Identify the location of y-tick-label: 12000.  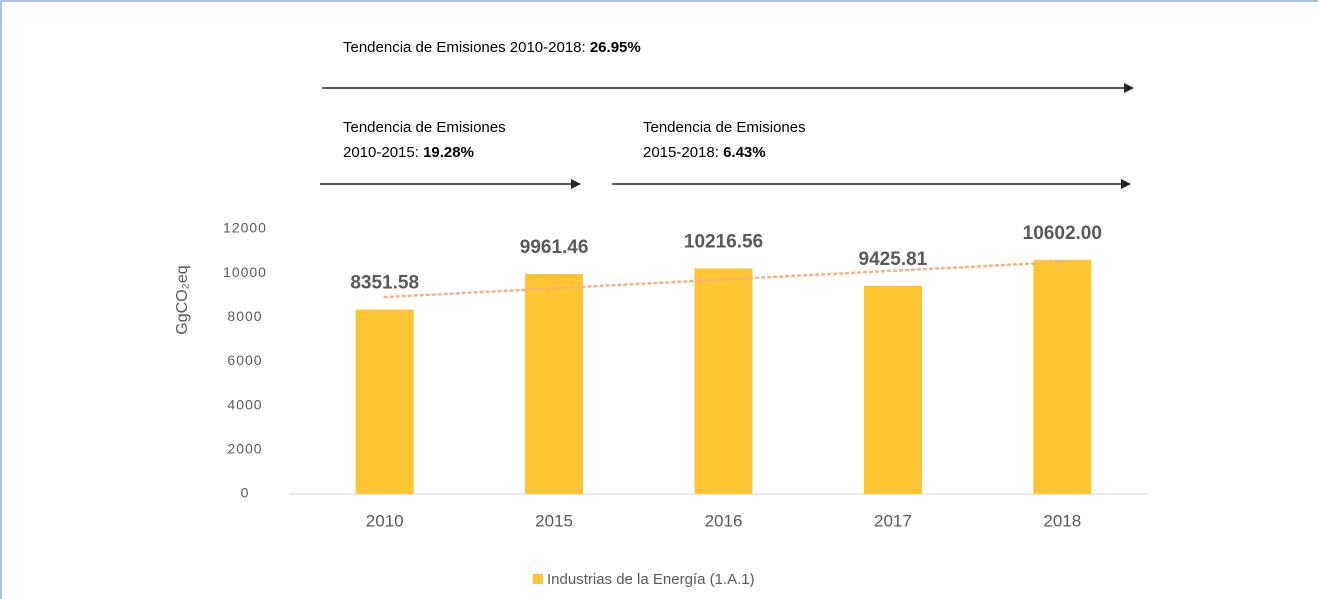
(245, 228).